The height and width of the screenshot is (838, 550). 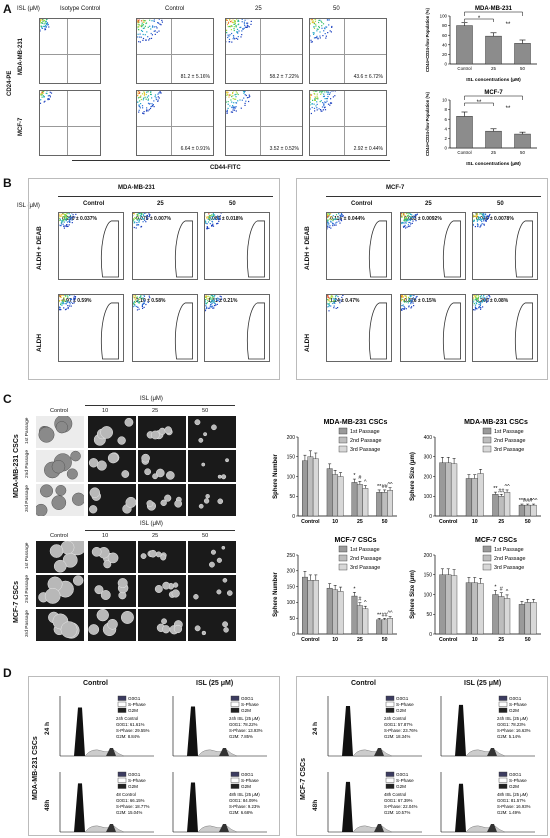 I want to click on significance-mark: ^^^, so click(x=534, y=501).